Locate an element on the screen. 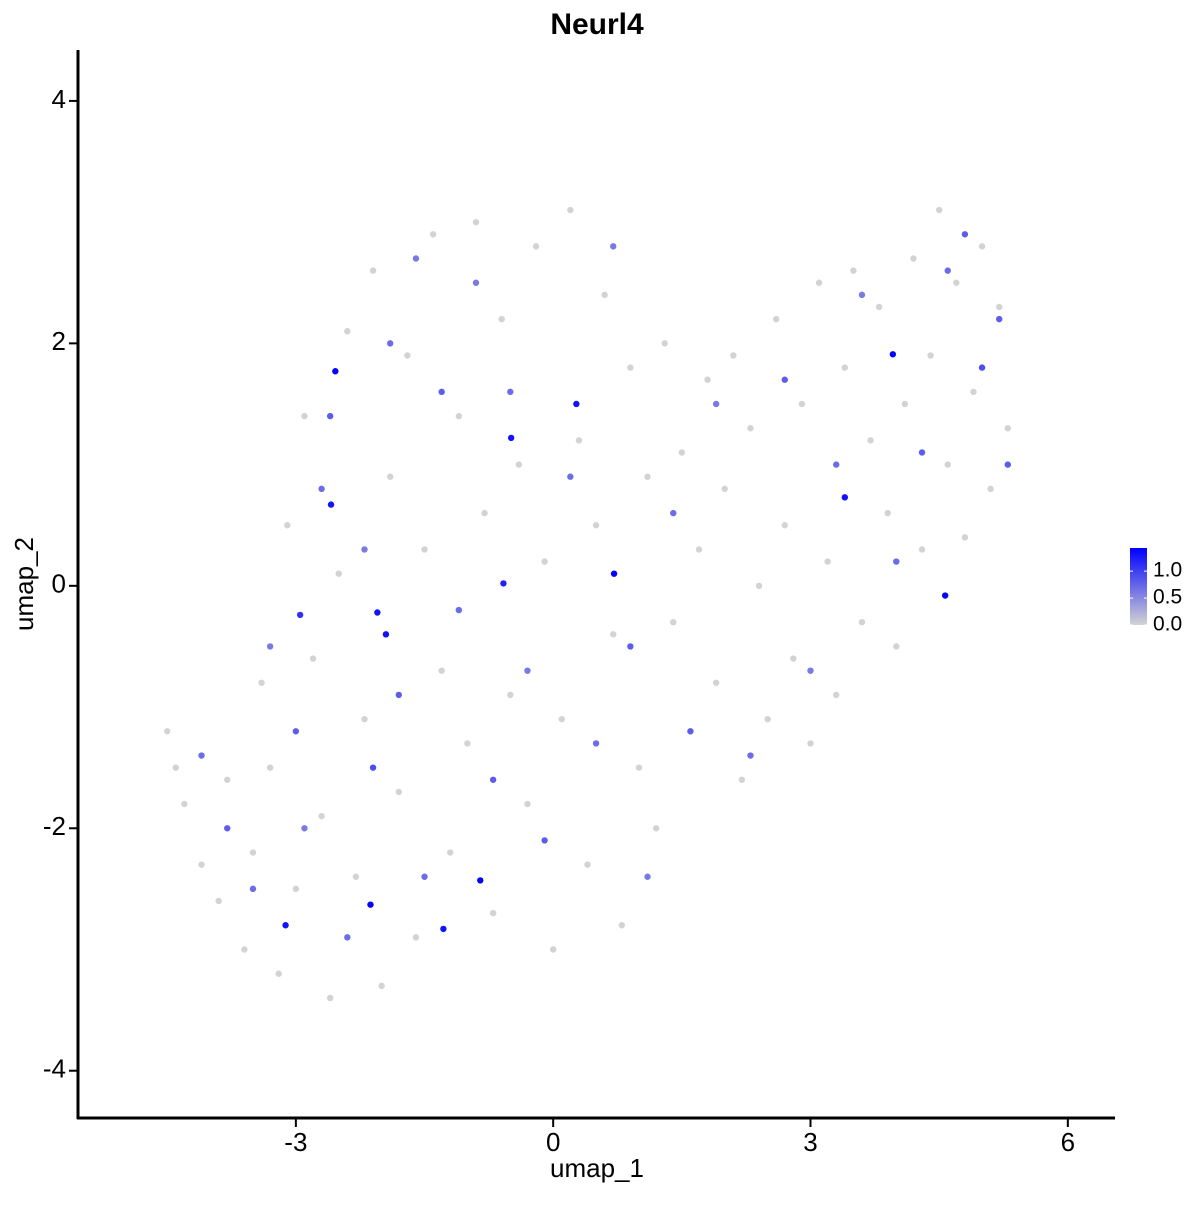 This screenshot has width=1200, height=1205. colorbar-label: 0.5 is located at coordinates (1167, 597).